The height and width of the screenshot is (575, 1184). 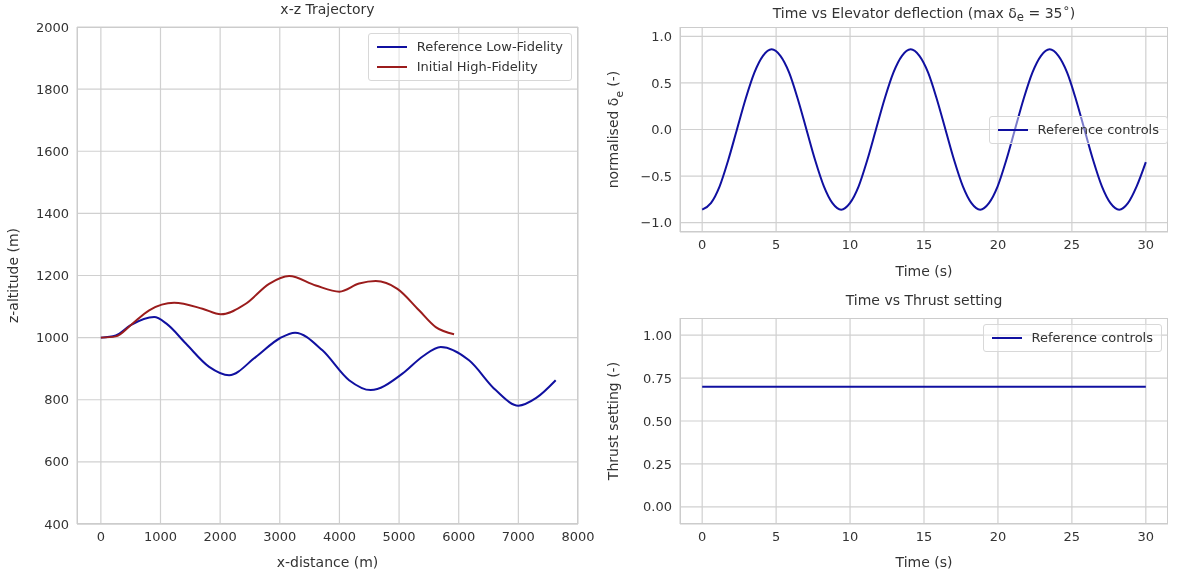 What do you see at coordinates (489, 47) in the screenshot?
I see `legend-label: Reference Low-Fidelity` at bounding box center [489, 47].